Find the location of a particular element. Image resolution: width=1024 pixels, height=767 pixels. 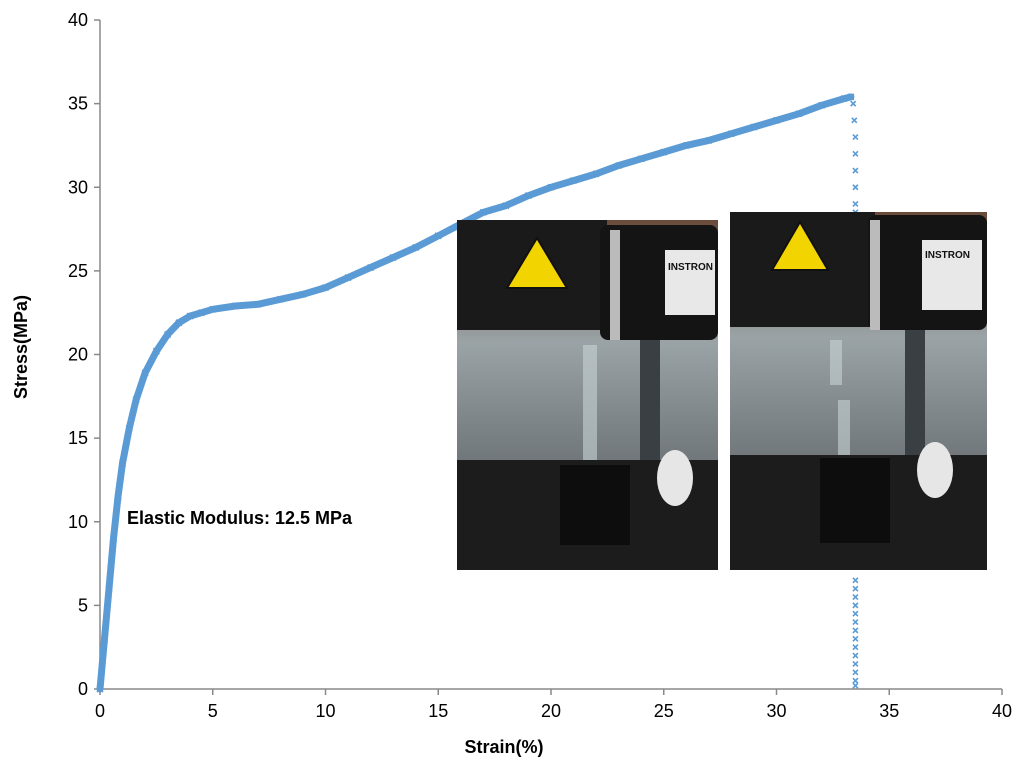

x-ticks: 0 5 10 15 20 25 30 35 40 is located at coordinates (553, 705).